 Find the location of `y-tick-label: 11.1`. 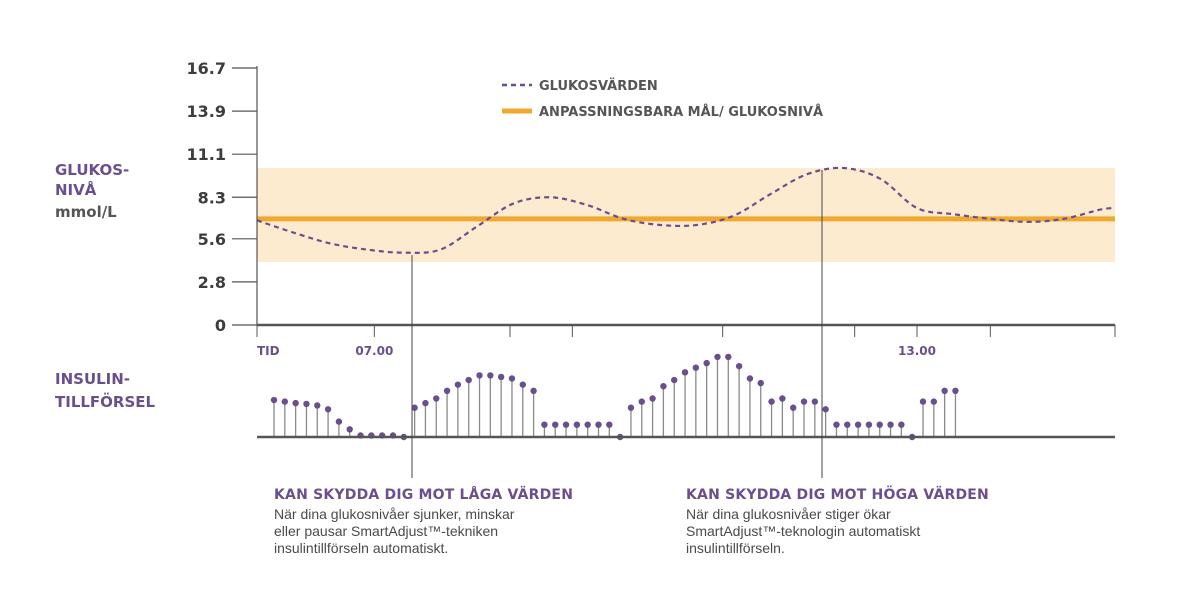

y-tick-label: 11.1 is located at coordinates (206, 154).